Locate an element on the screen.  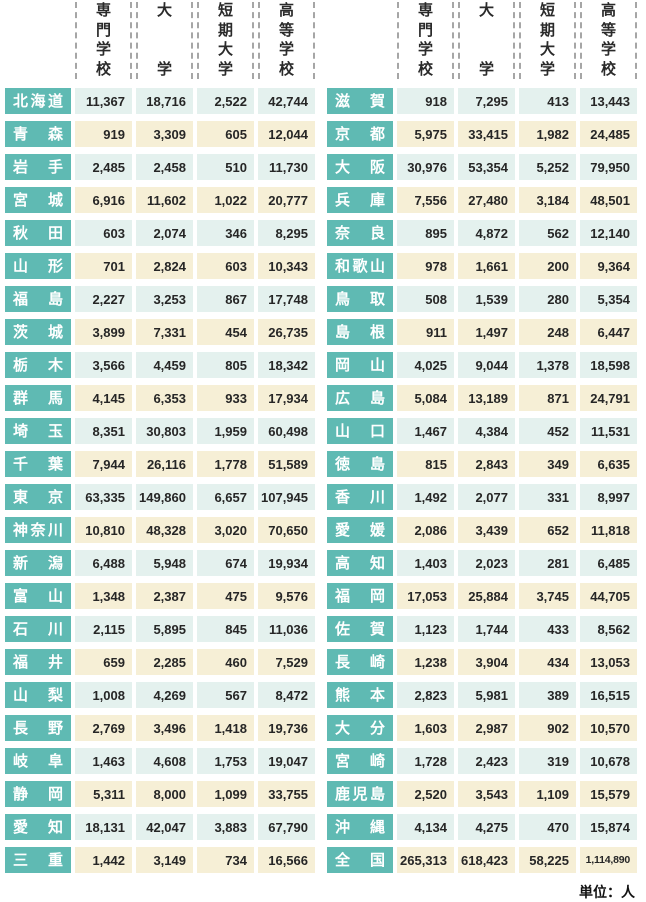
table-row: 鳥取 508 1,539 280 5,354 is located at coordinates (482, 299).